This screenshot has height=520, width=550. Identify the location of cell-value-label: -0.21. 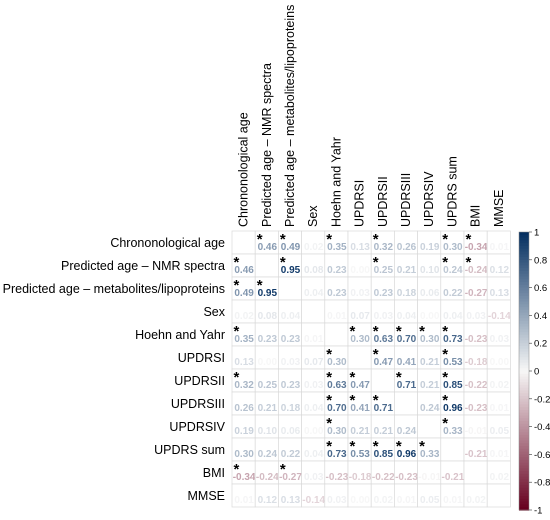
(476, 454).